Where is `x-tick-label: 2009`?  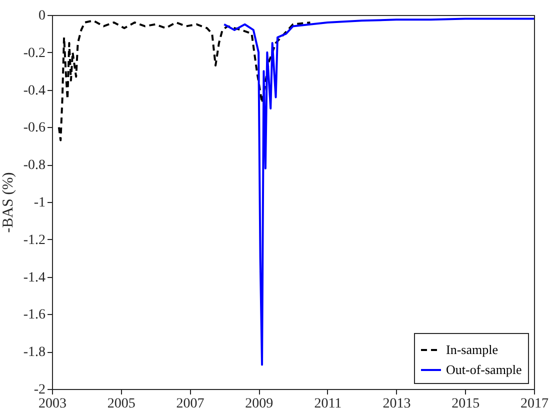
x-tick-label: 2009 is located at coordinates (259, 404).